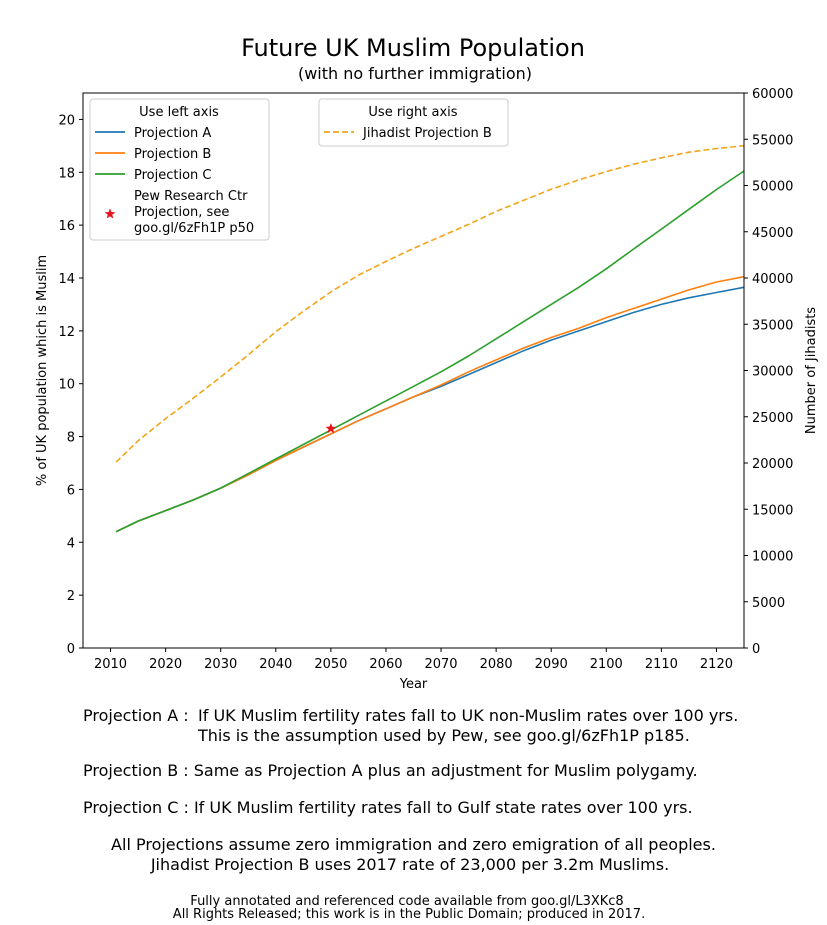 The height and width of the screenshot is (925, 827). I want to click on x-axis-label: Year, so click(413, 684).